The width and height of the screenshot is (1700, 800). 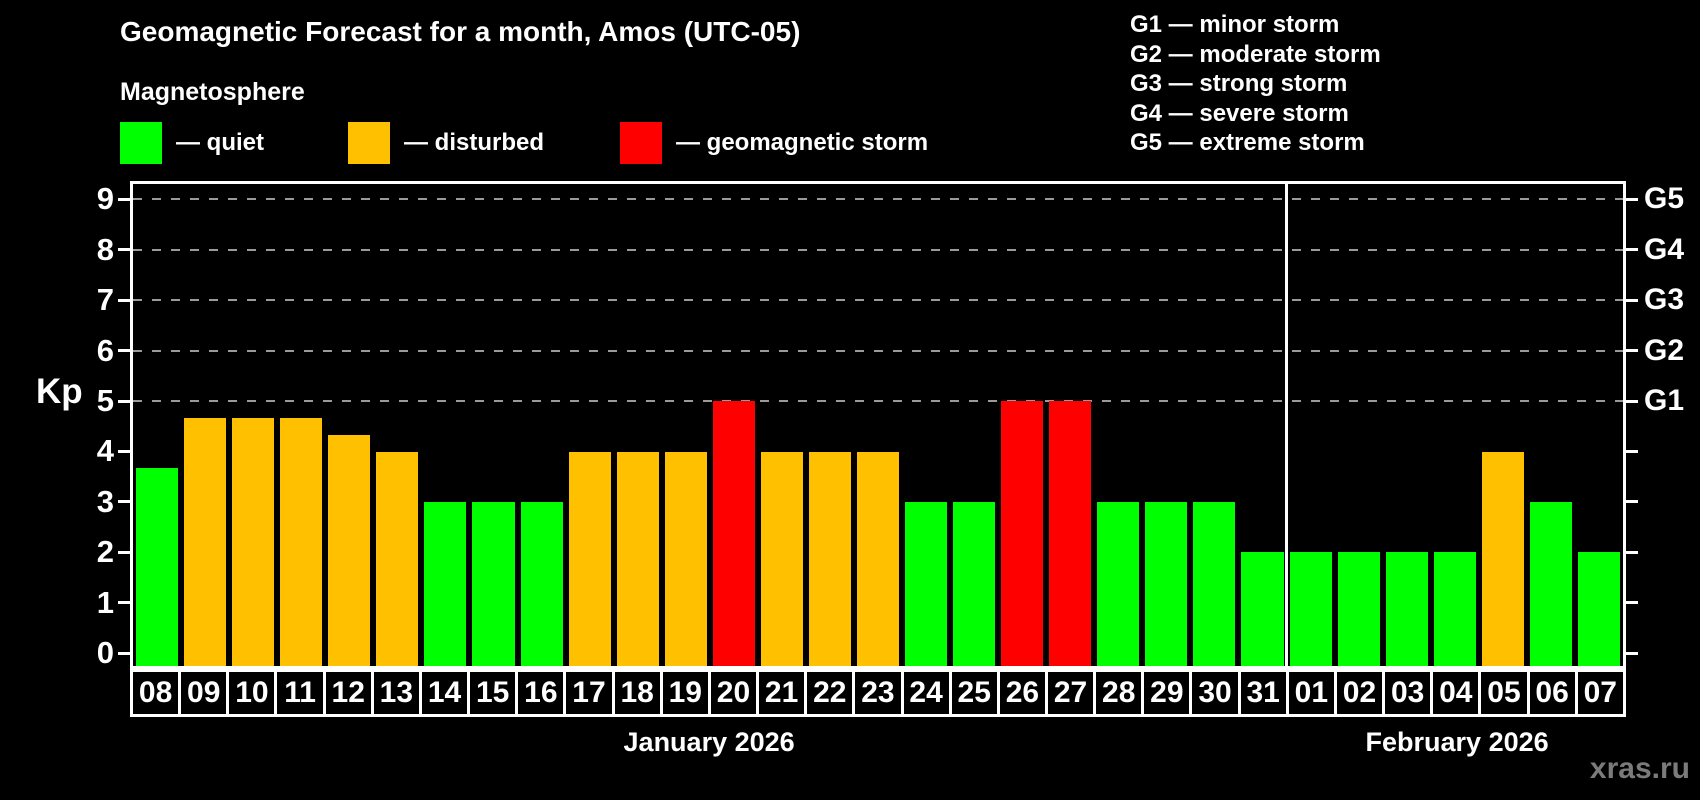 I want to click on day-label: 21, so click(x=782, y=693).